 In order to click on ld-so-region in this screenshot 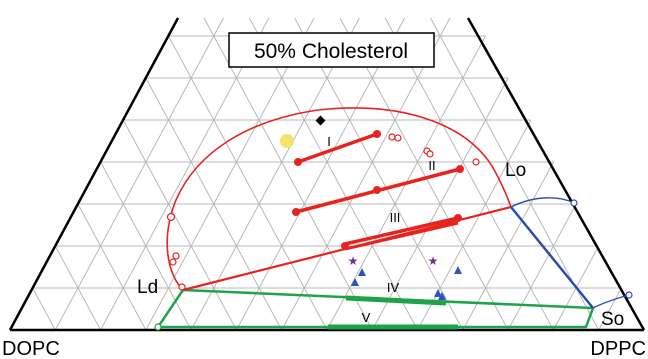, I will do `click(374, 309)`.